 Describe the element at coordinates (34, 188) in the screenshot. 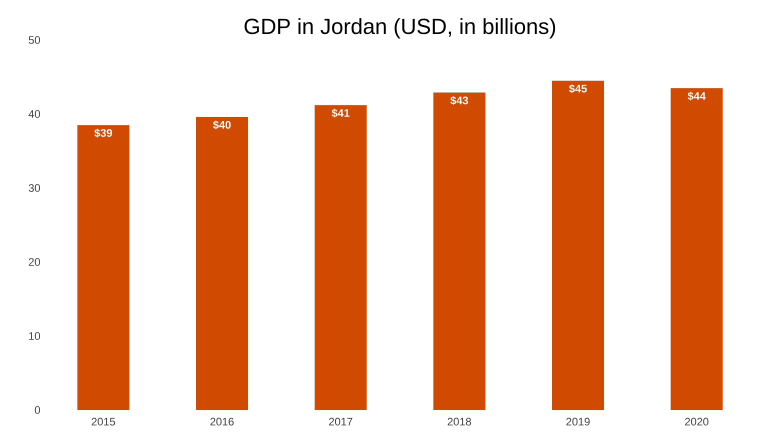

I see `y-tick-label: 30` at that location.